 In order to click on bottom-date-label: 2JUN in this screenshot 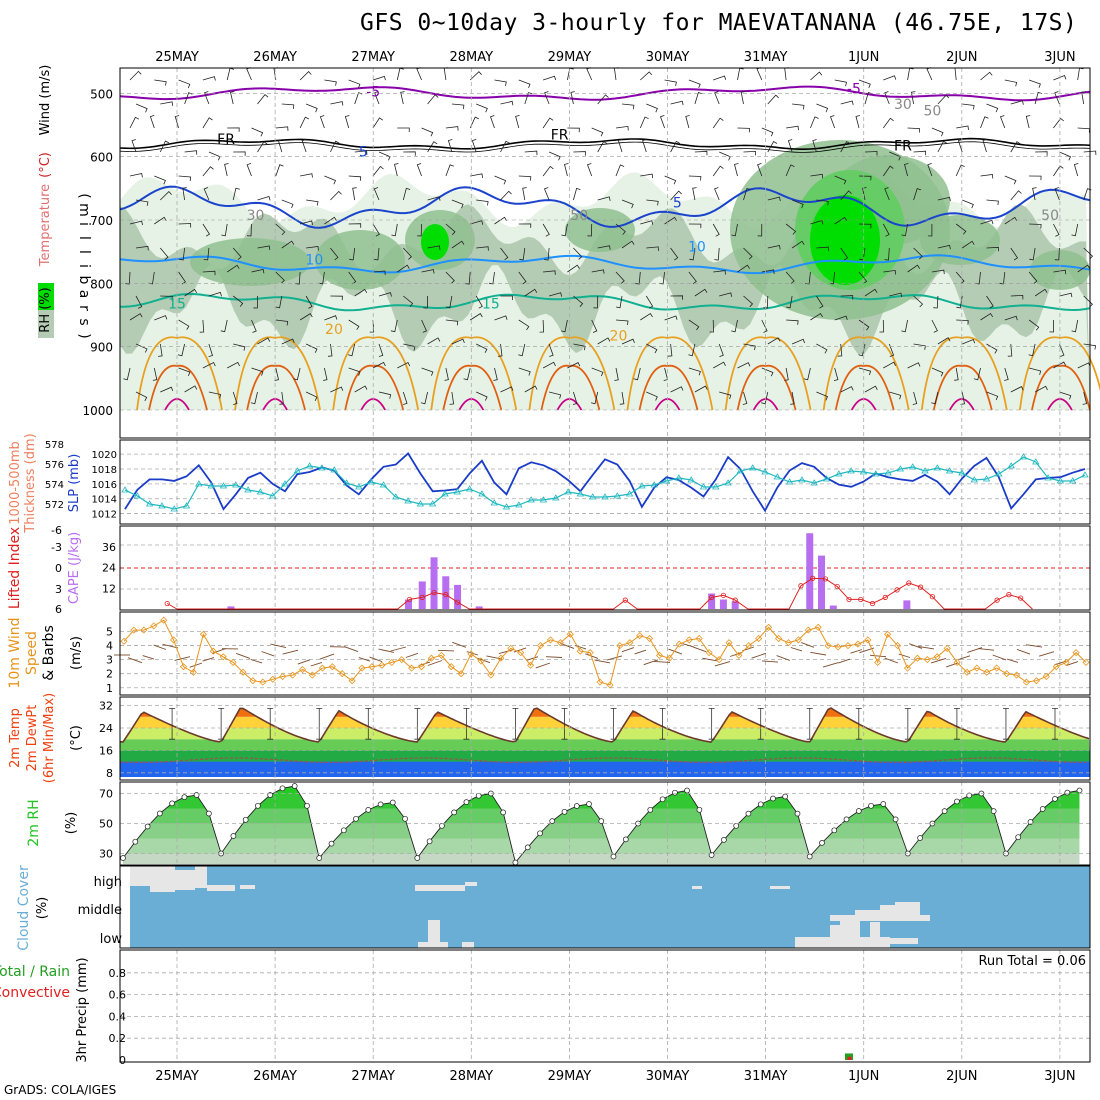, I will do `click(961, 1076)`.